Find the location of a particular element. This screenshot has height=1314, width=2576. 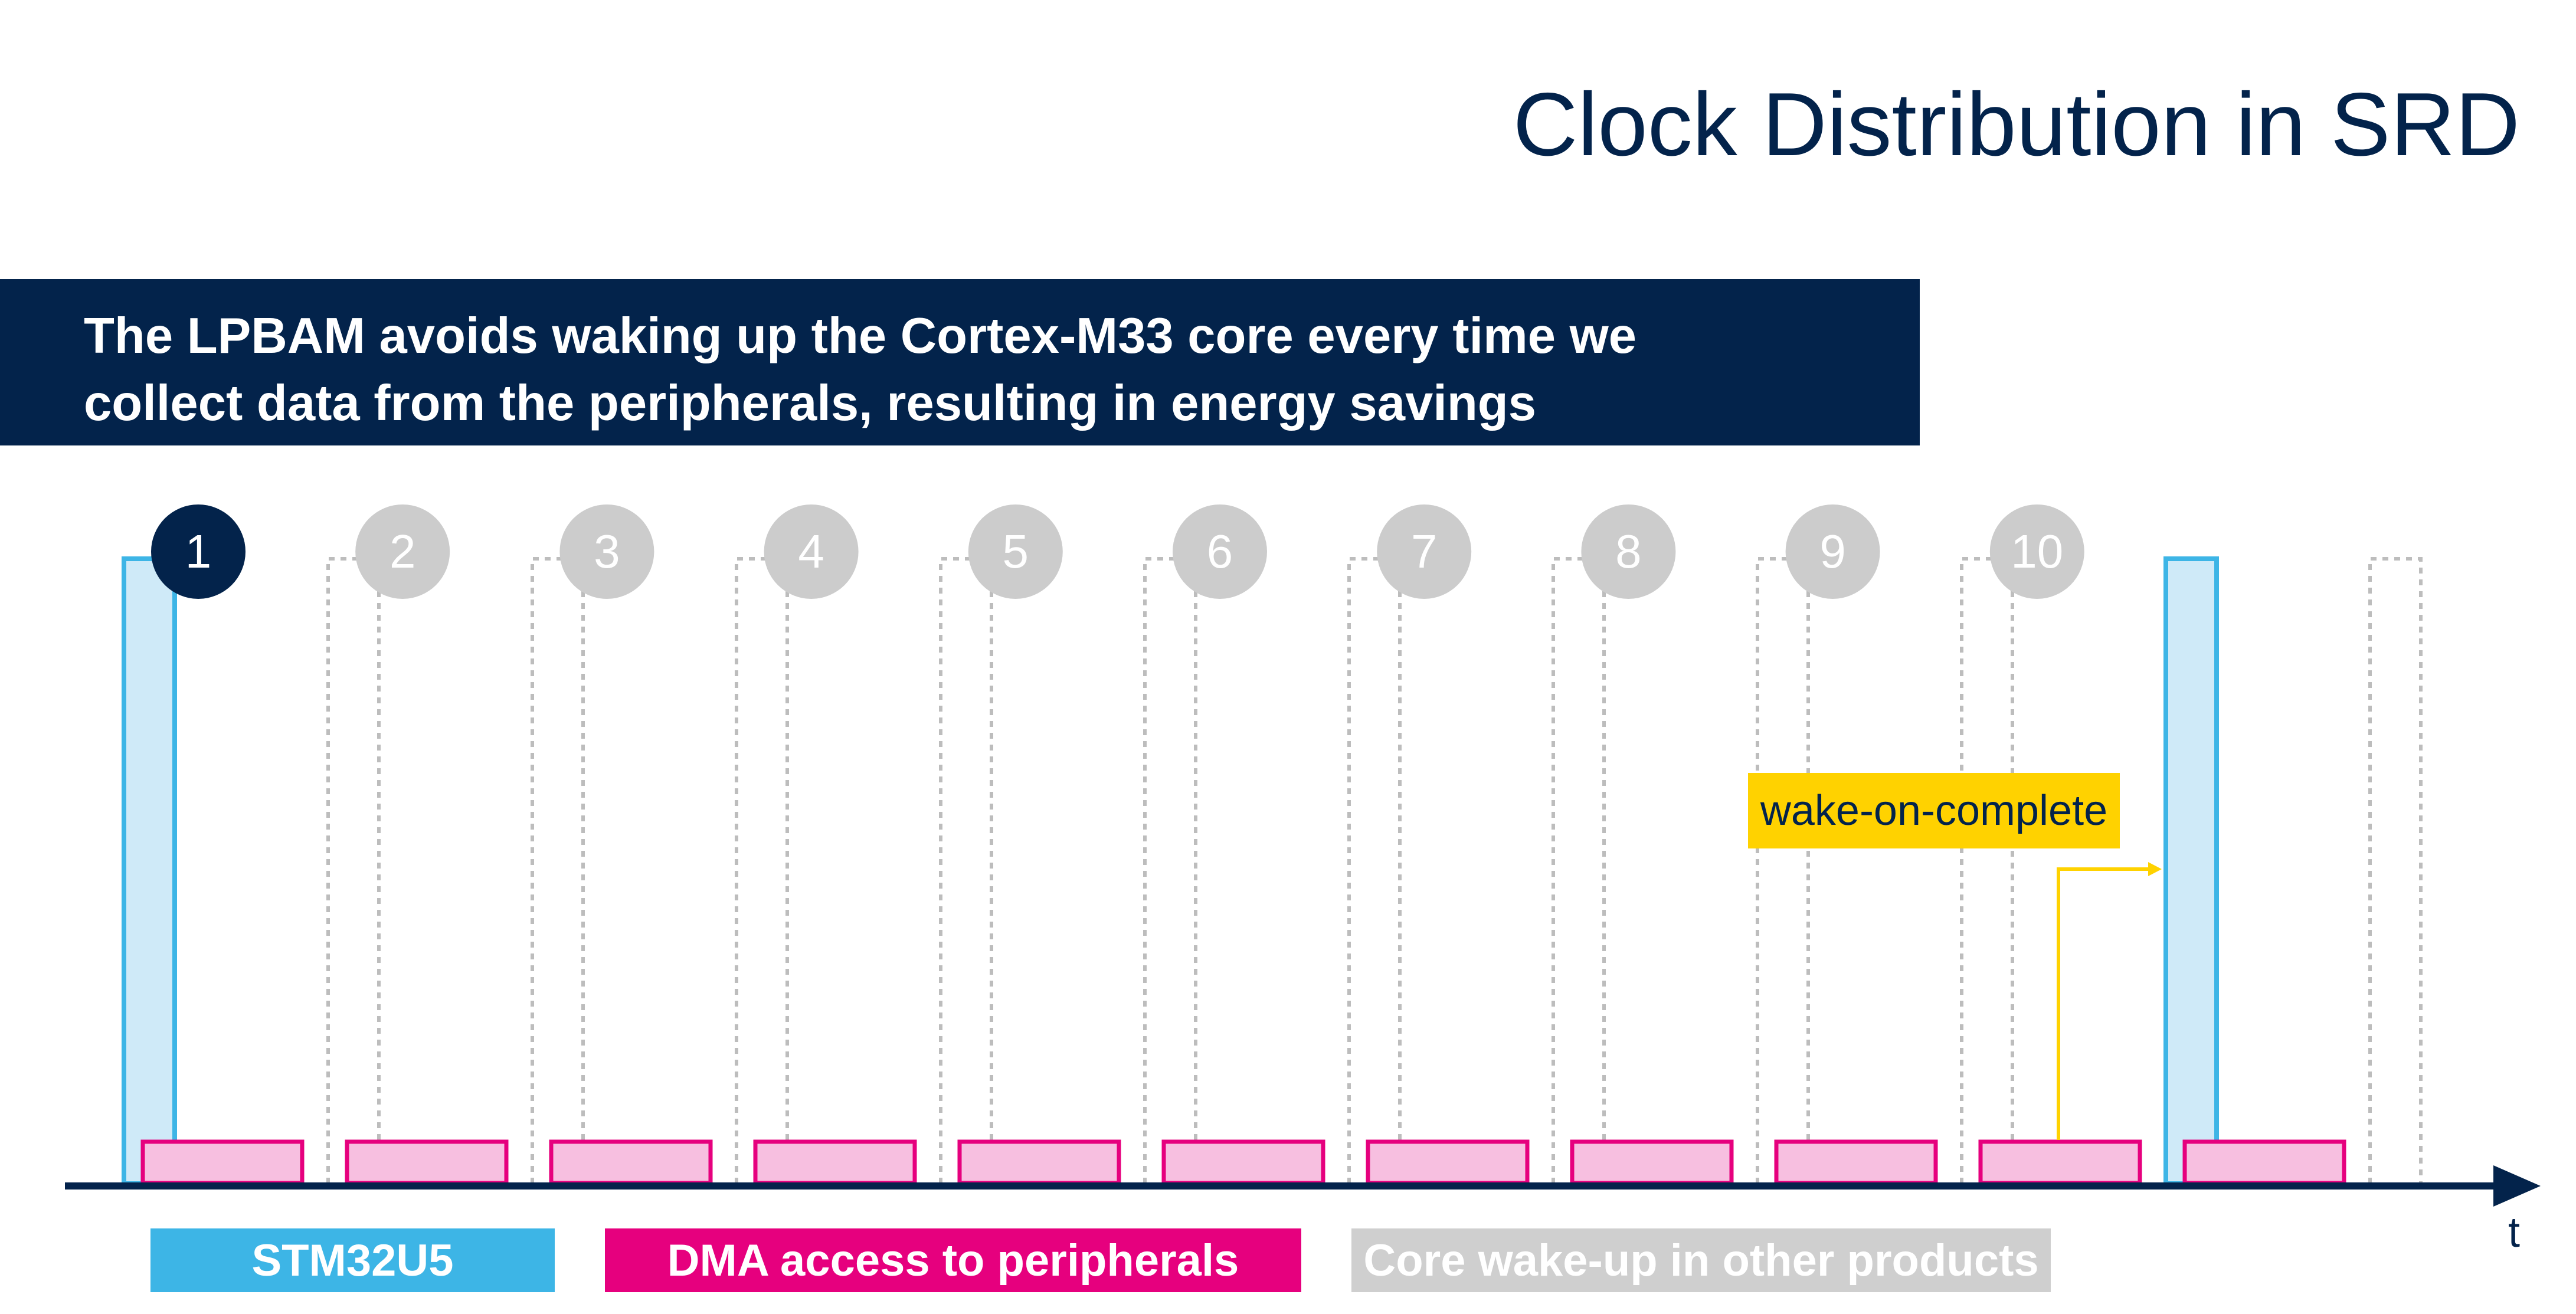

time-axis-arrowhead is located at coordinates (2517, 1186).